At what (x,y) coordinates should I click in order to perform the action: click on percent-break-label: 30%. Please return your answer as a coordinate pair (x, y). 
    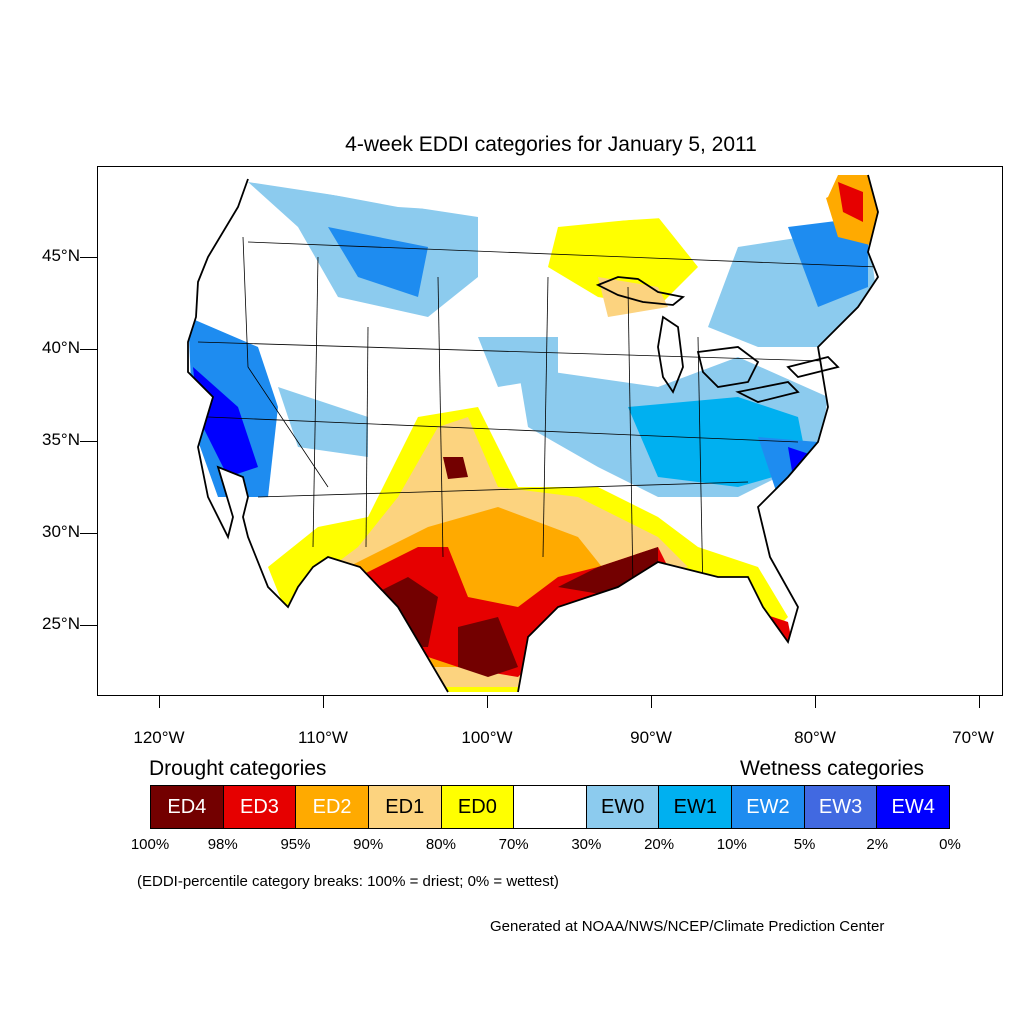
    Looking at the image, I should click on (586, 844).